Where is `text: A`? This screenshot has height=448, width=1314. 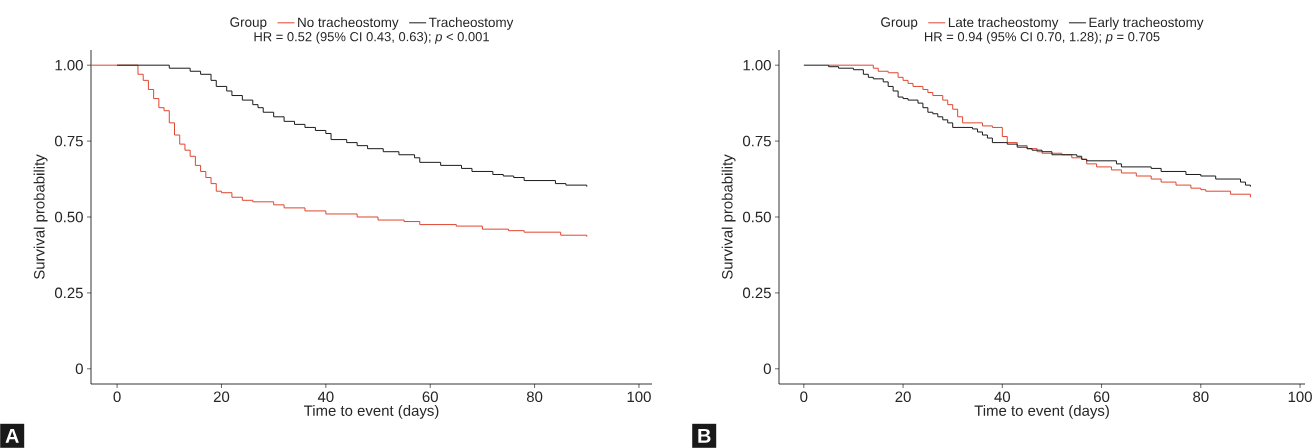
text: A is located at coordinates (12, 435).